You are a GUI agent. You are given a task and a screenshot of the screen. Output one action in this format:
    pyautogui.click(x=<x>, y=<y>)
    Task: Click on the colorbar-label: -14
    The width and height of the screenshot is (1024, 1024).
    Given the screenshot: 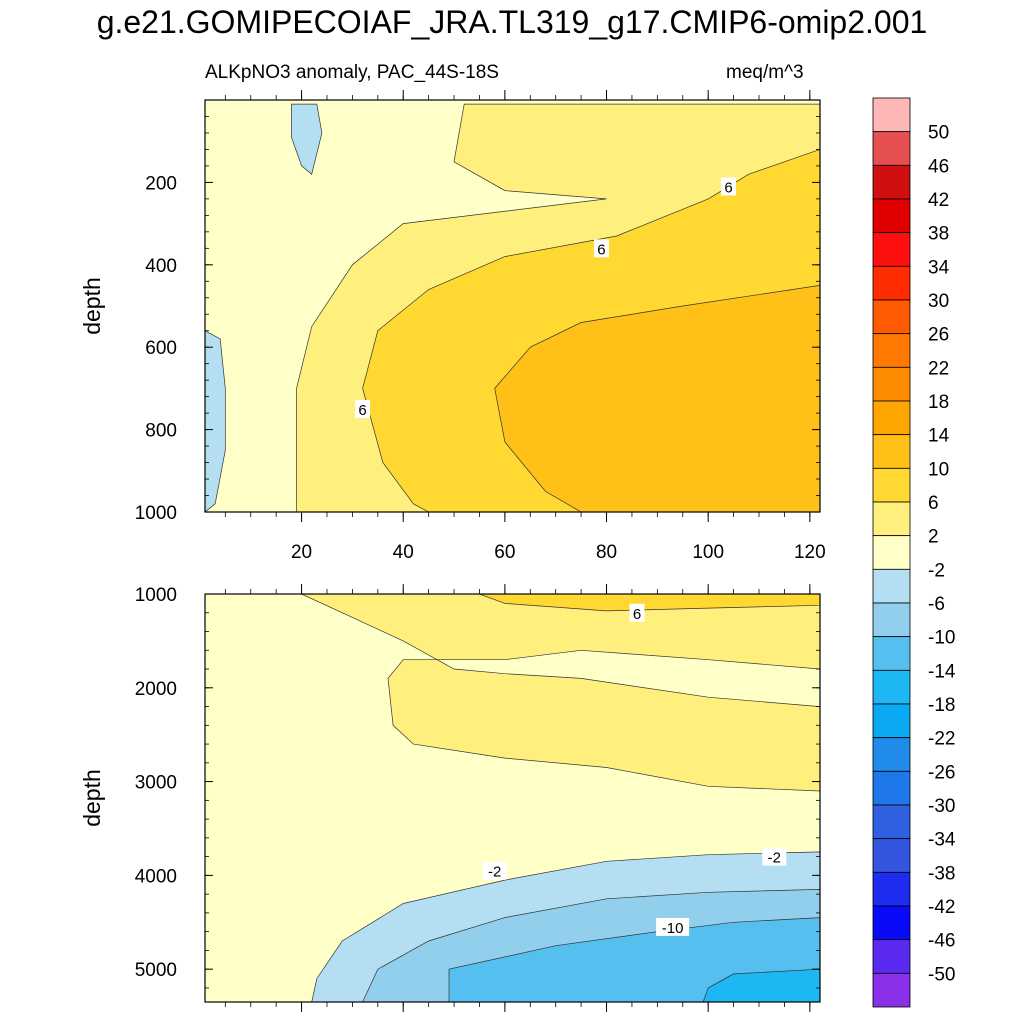 What is the action you would take?
    pyautogui.click(x=942, y=671)
    